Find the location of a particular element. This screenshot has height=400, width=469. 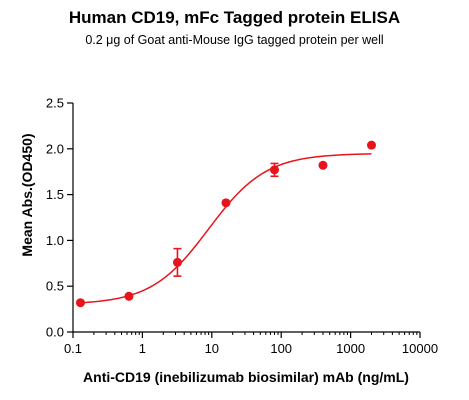

y-tick-label: 2.0 is located at coordinates (55, 148).